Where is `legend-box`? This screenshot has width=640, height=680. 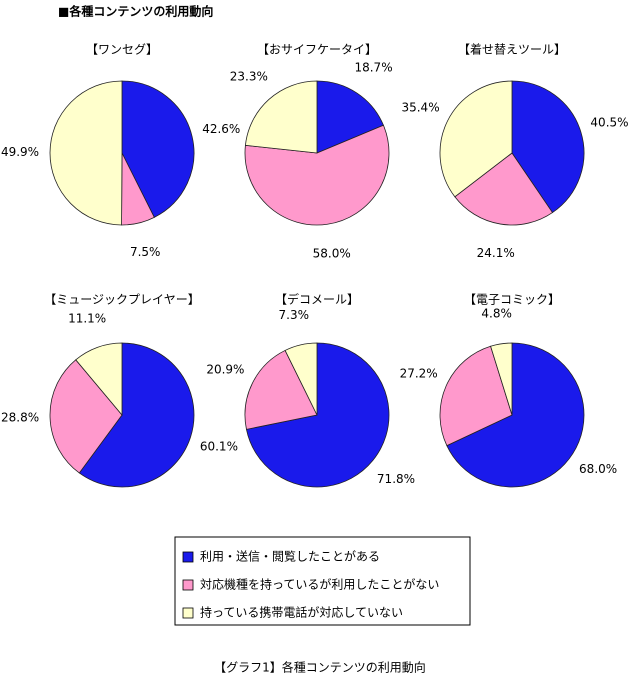 legend-box is located at coordinates (322, 581).